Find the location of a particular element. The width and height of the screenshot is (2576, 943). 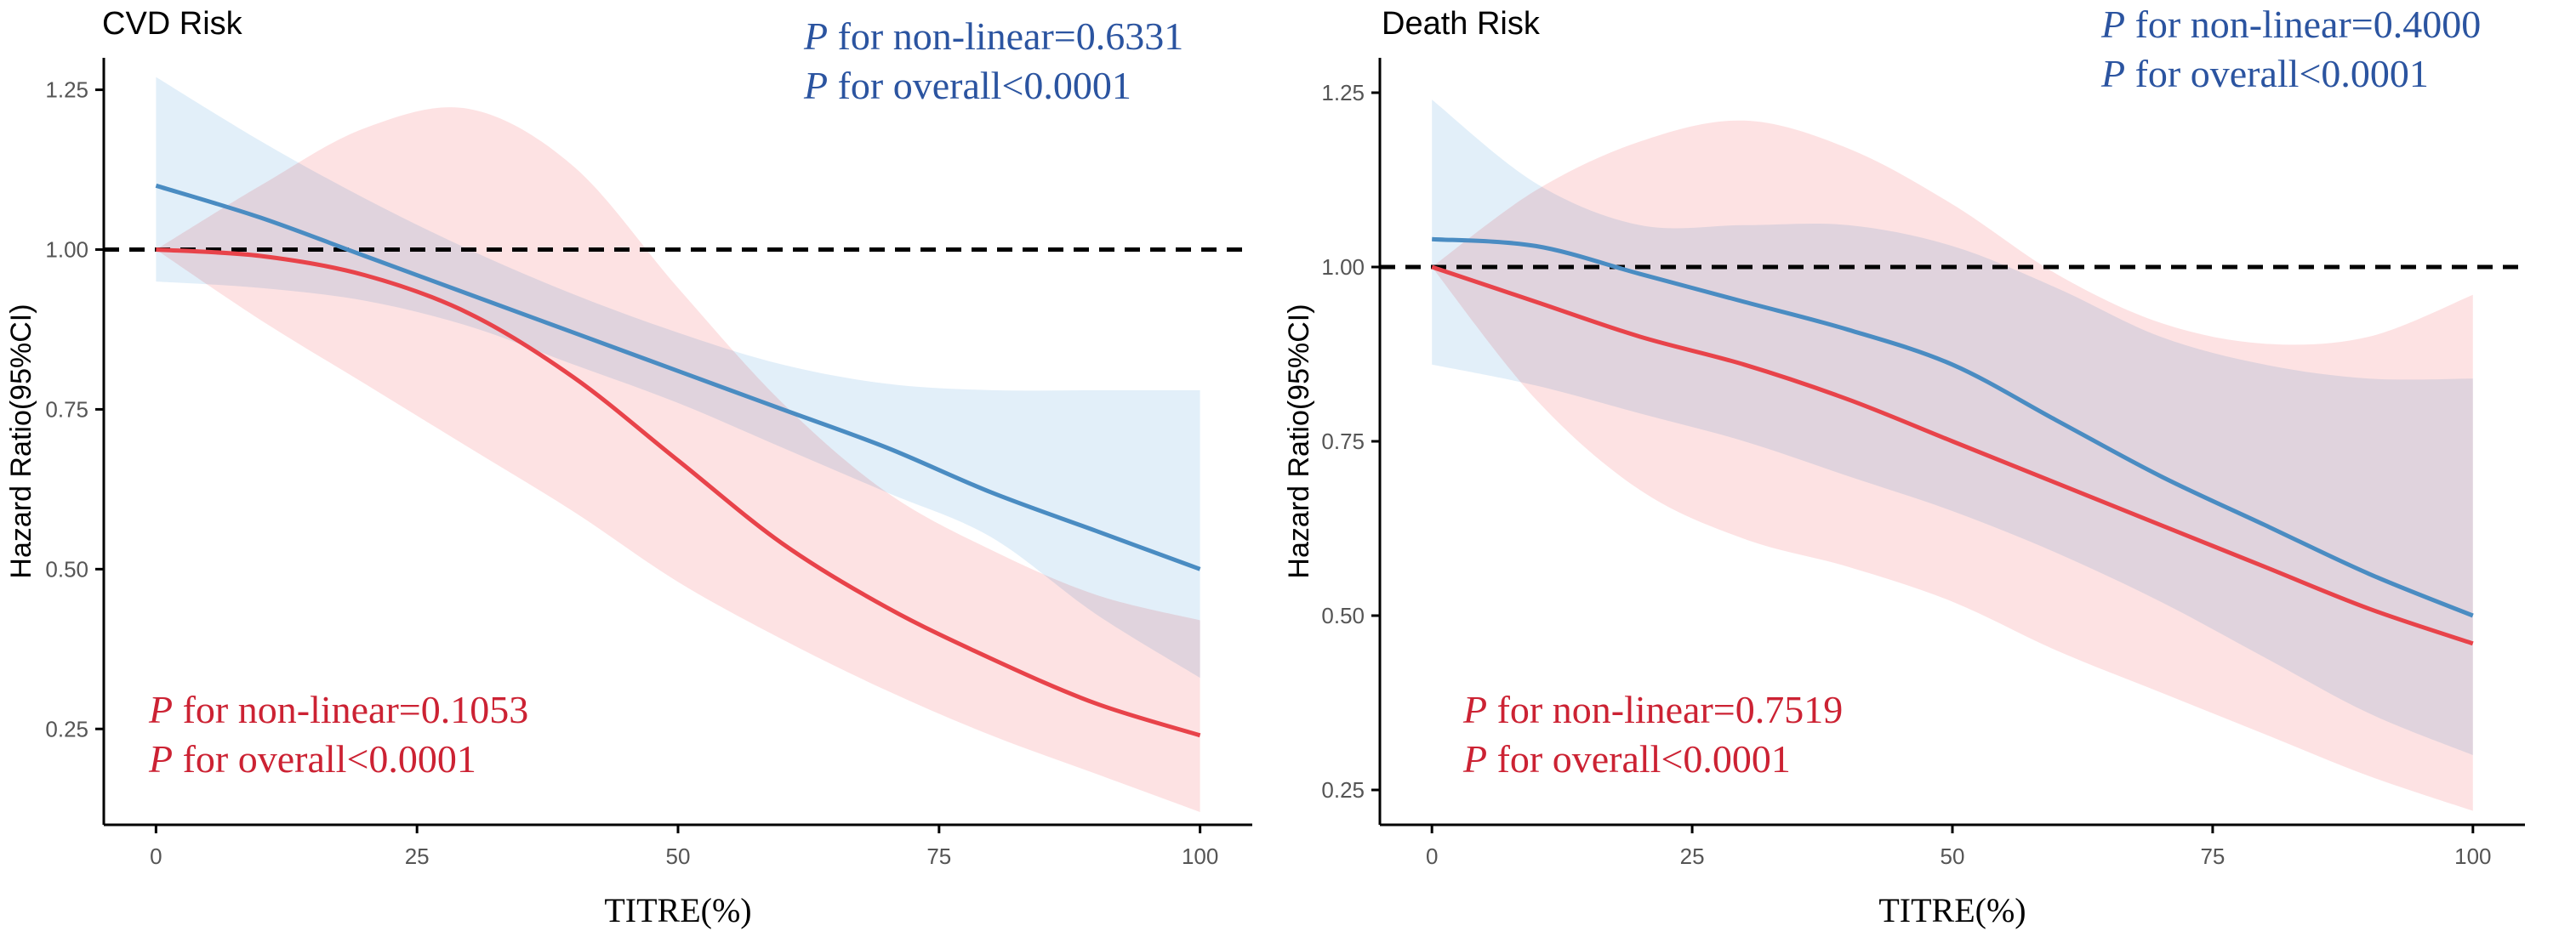

annotation-red-line-1: P for non-linear=0.7519 is located at coordinates (1653, 709).